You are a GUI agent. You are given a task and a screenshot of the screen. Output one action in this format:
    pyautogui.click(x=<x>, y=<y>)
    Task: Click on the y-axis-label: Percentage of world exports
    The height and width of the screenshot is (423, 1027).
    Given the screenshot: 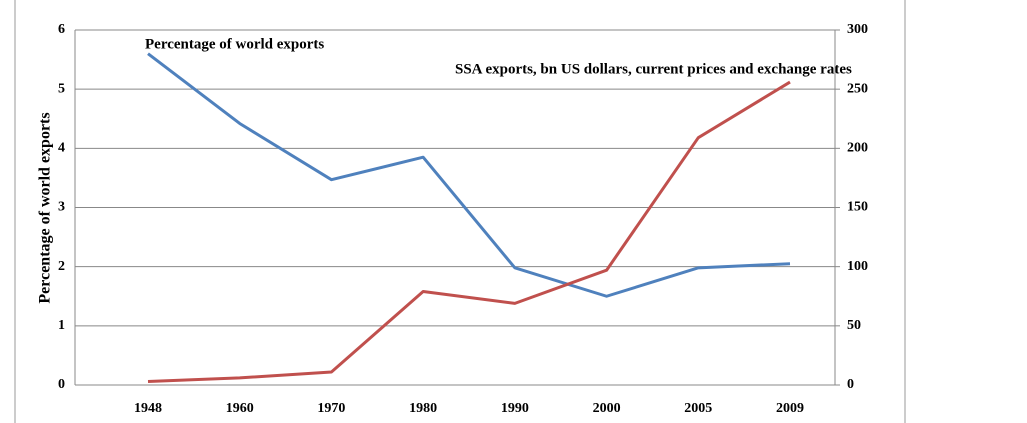 What is the action you would take?
    pyautogui.click(x=45, y=207)
    